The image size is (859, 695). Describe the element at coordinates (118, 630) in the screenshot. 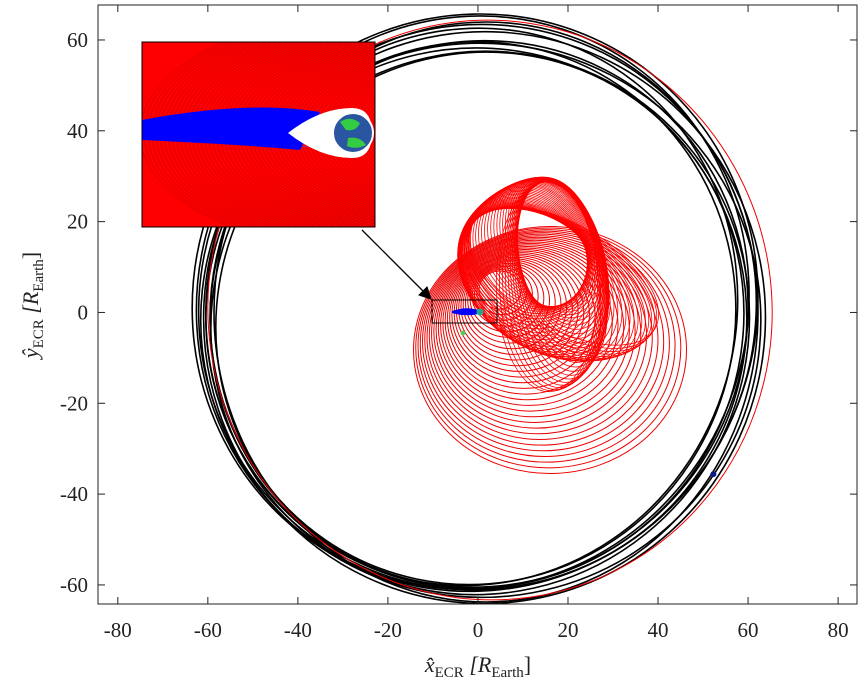

I see `x-tick-label: -80` at that location.